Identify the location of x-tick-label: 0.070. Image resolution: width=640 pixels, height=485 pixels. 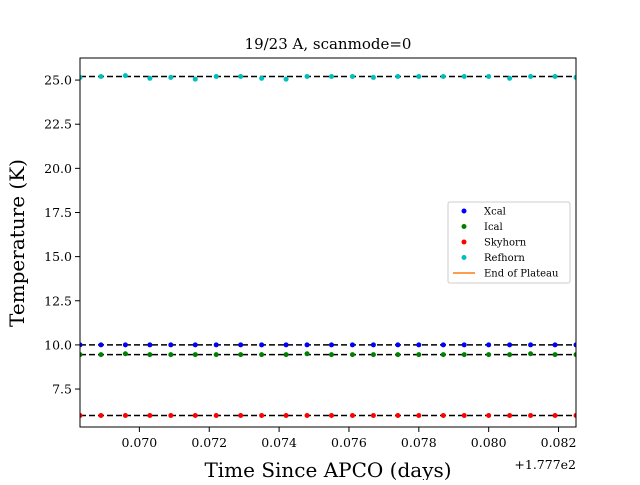
(139, 442).